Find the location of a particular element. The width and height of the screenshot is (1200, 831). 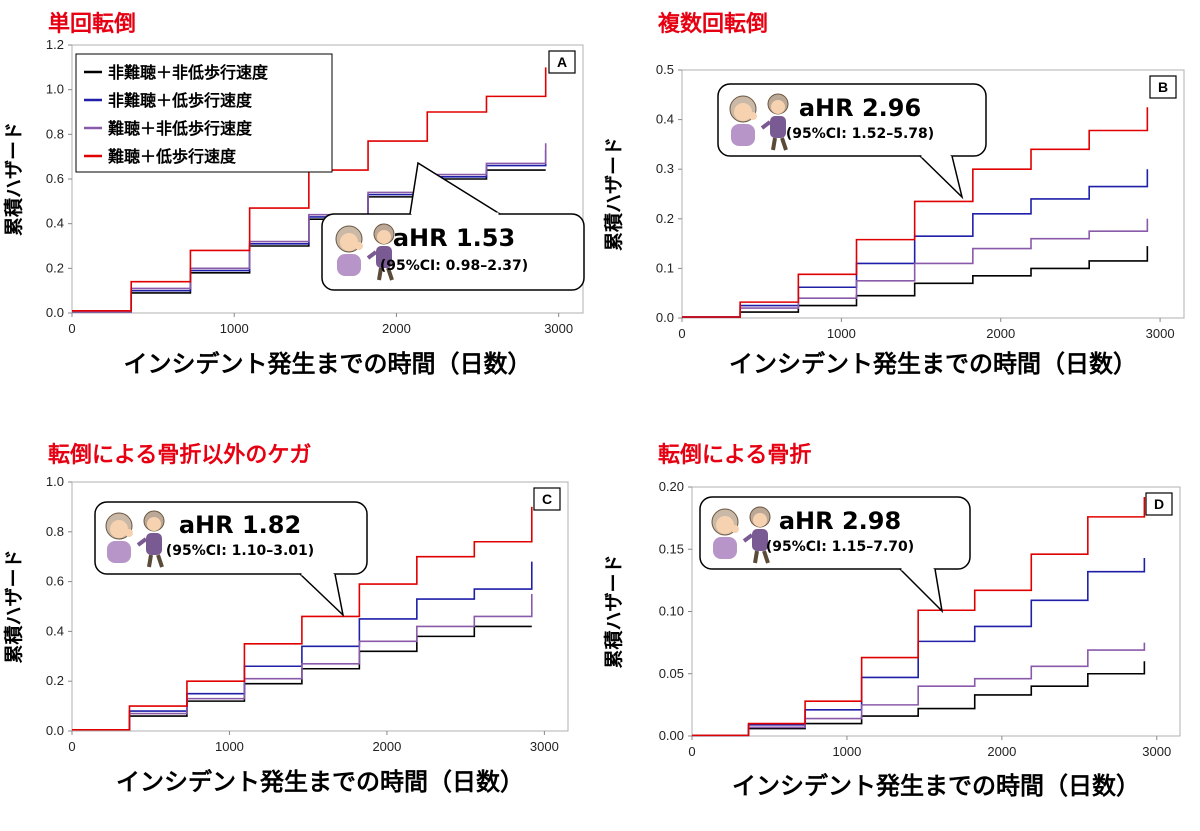

y-tick-label: 0.6 is located at coordinates (55, 178).